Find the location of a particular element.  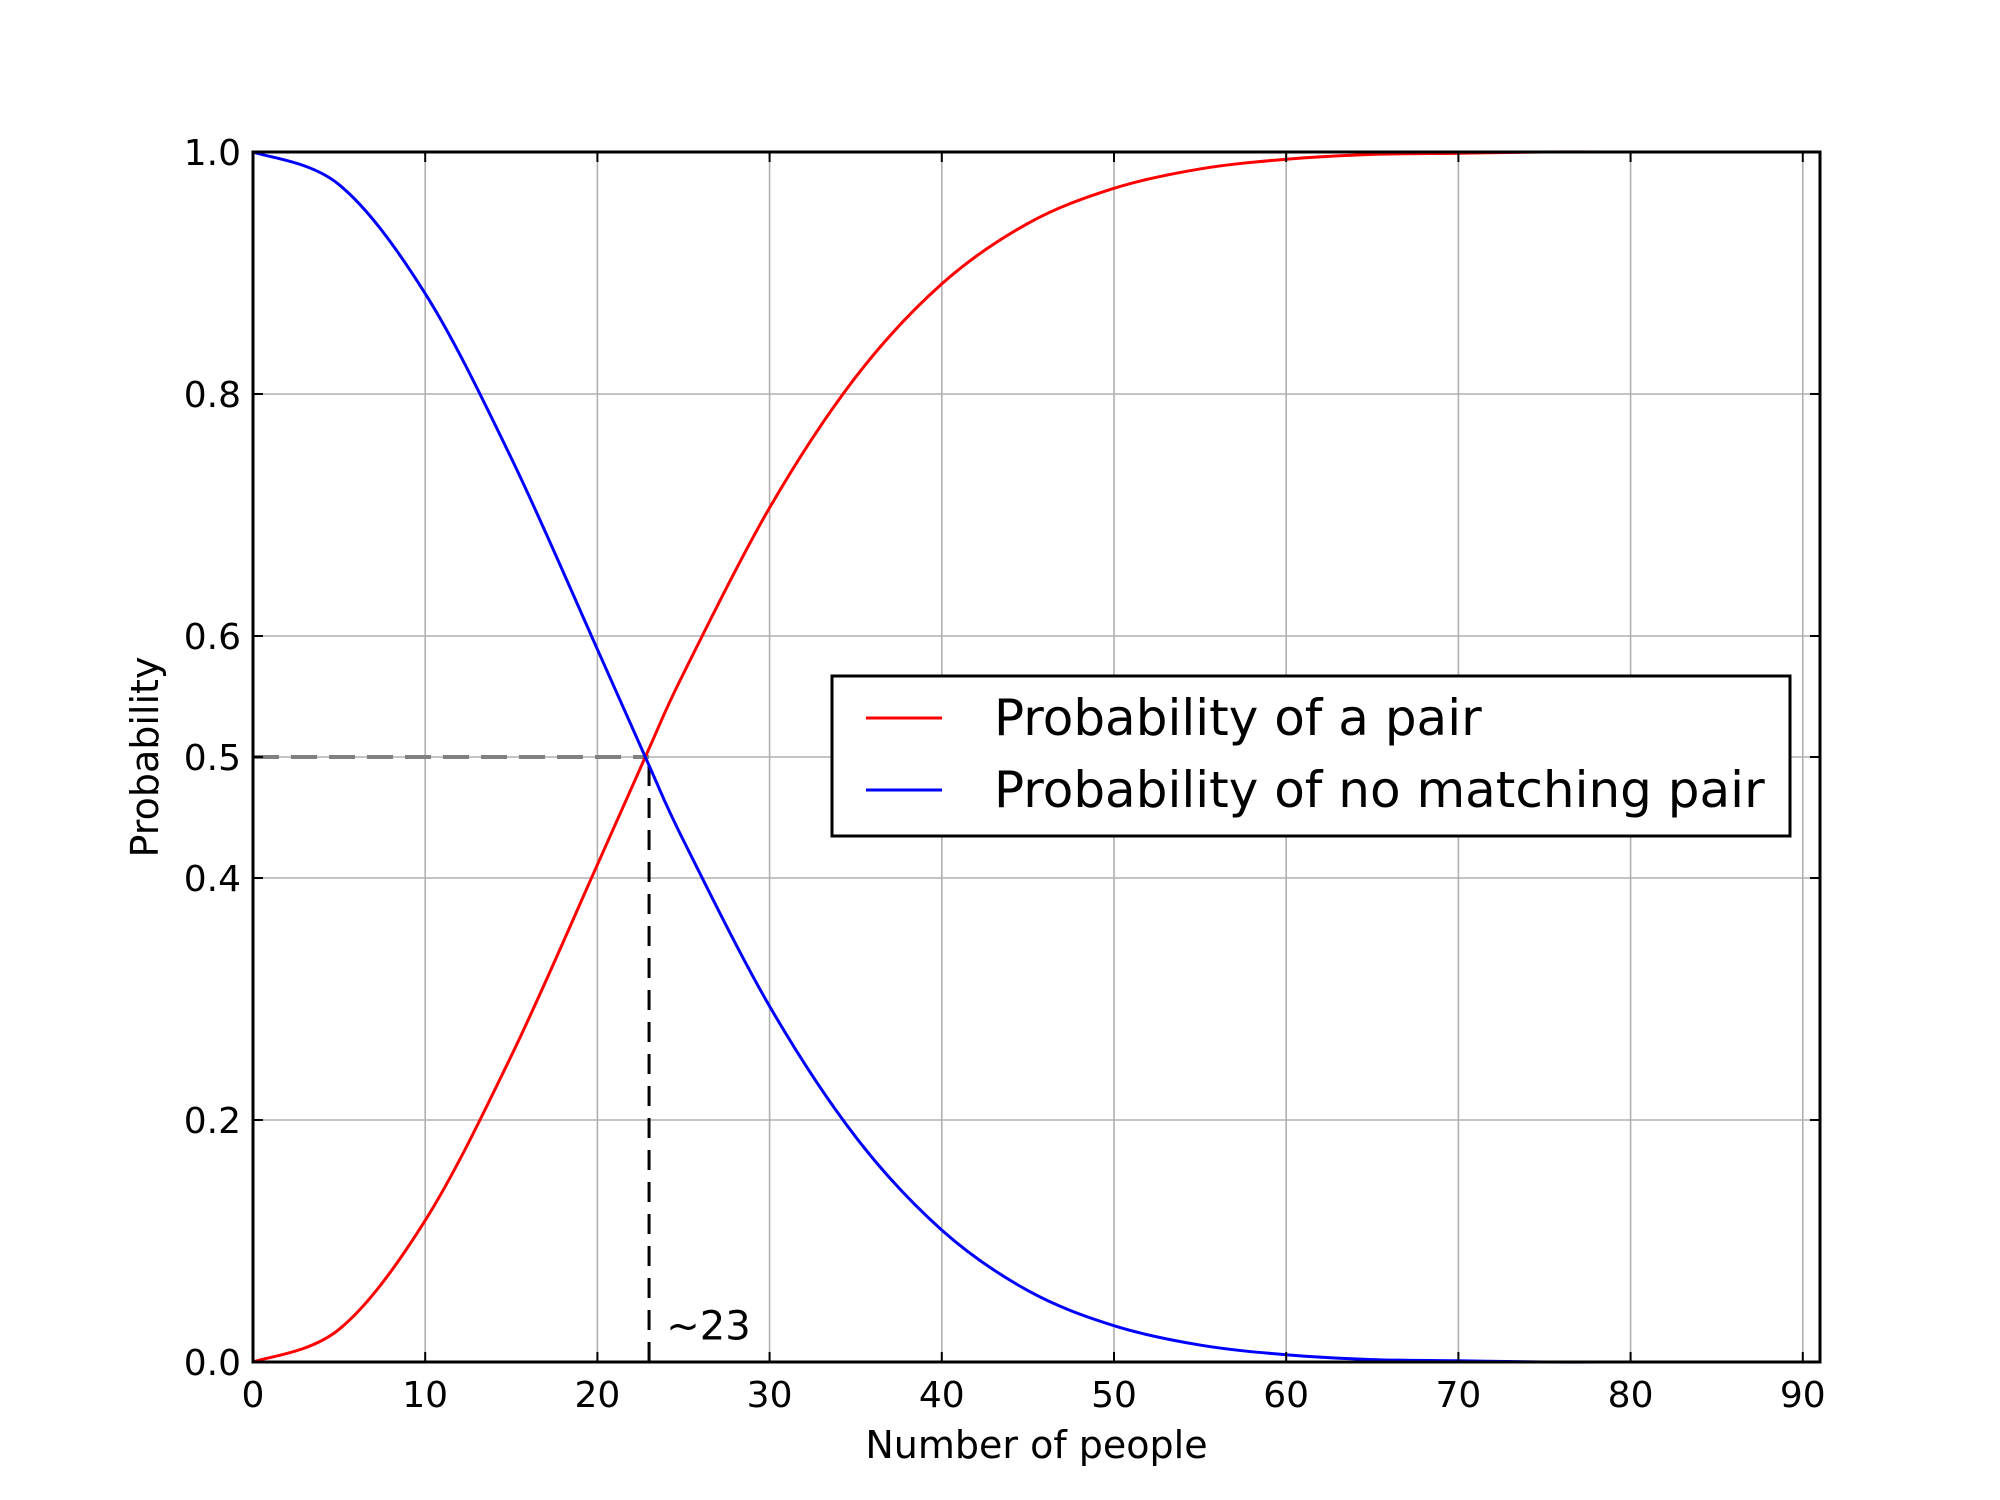

x-tick-label: 70 is located at coordinates (1458, 1395).